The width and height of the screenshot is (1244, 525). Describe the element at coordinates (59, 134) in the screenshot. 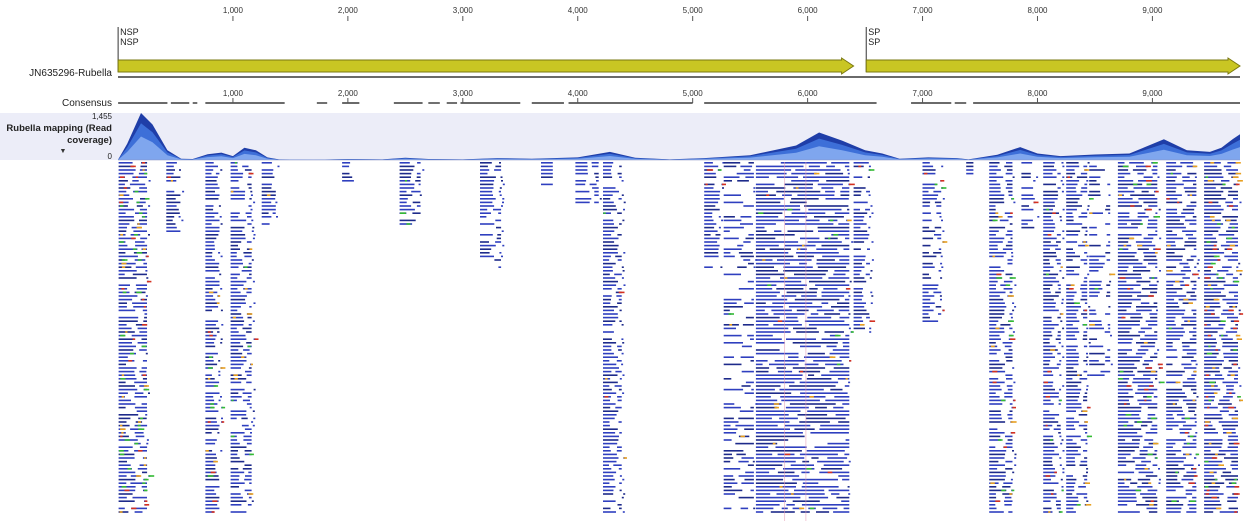

I see `coverage-track-title: Rubella mapping (Read coverage)` at that location.